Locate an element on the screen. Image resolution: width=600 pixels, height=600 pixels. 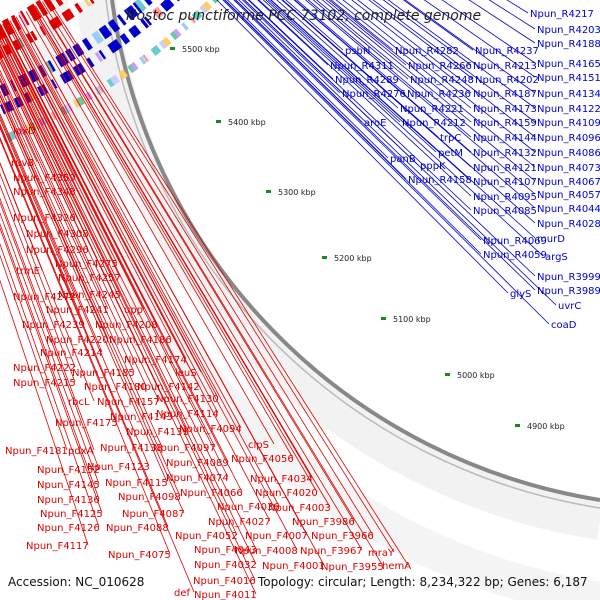
gene-label: psbN is located at coordinates (357, 51).